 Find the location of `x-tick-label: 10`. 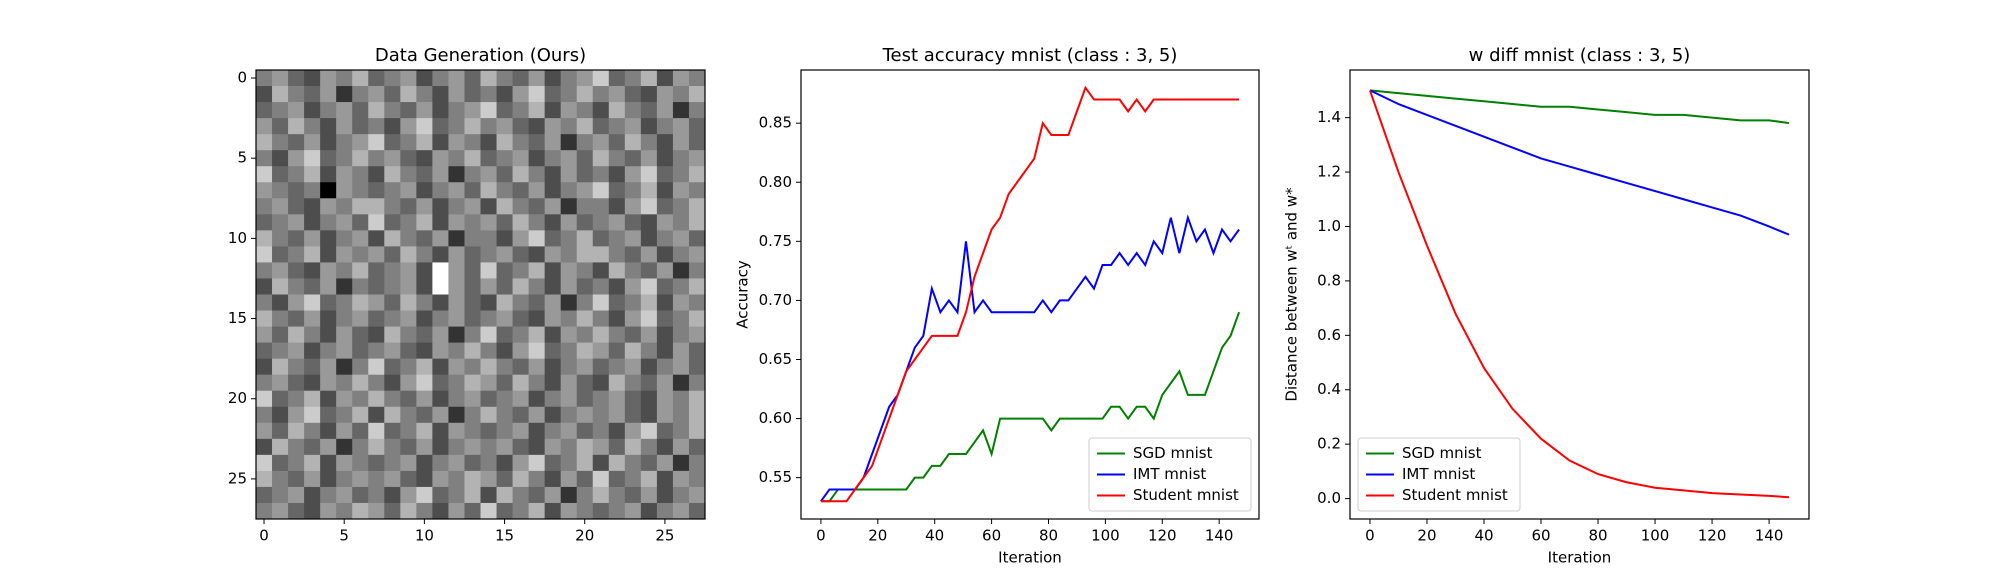

x-tick-label: 10 is located at coordinates (424, 536).